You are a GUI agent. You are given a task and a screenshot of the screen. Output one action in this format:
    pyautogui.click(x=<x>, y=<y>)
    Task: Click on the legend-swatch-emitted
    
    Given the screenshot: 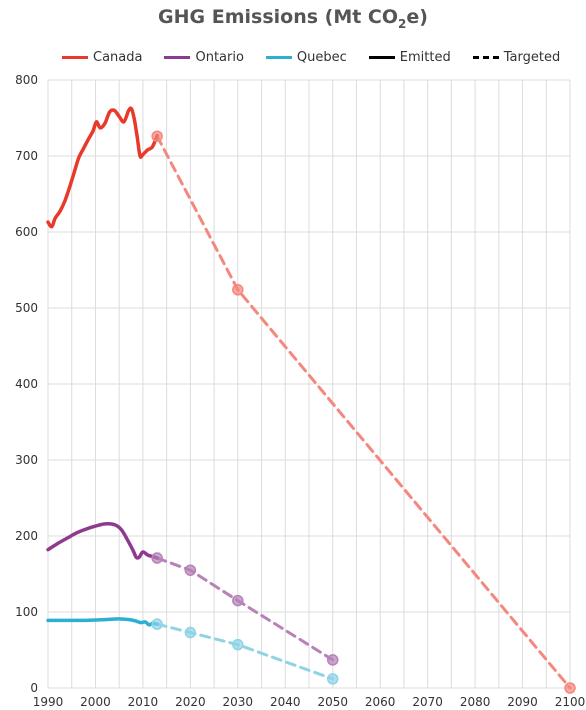 What is the action you would take?
    pyautogui.click(x=381, y=57)
    